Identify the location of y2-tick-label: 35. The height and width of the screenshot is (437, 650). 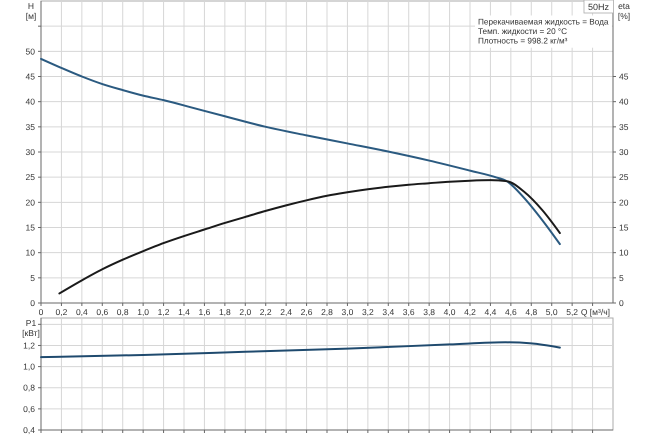
(624, 127).